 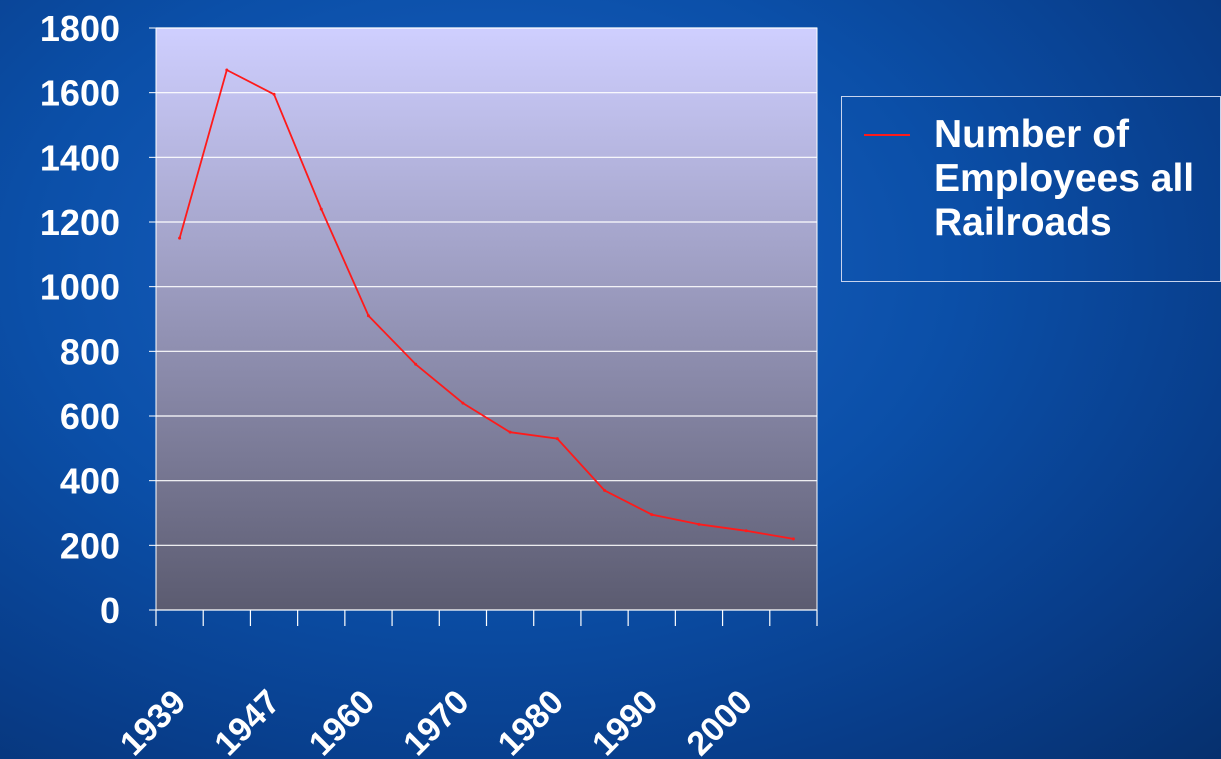 What do you see at coordinates (80, 157) in the screenshot?
I see `y-tick-label: 1400` at bounding box center [80, 157].